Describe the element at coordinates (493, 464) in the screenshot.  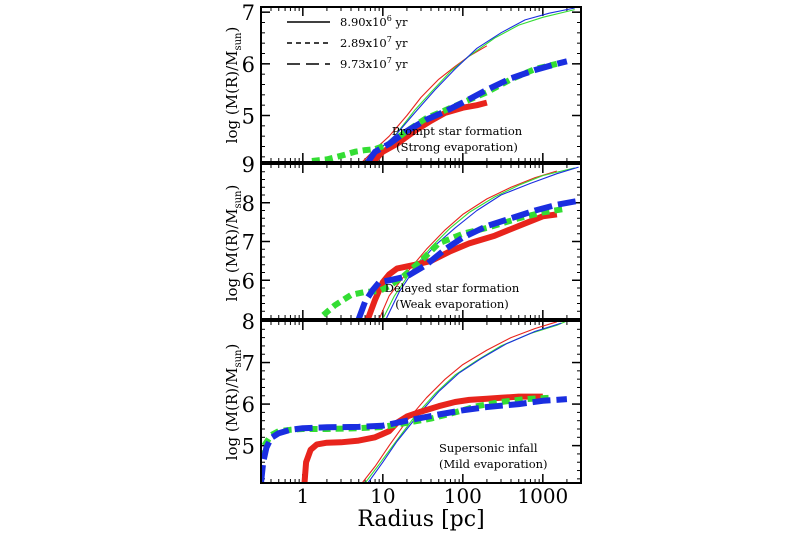
I see `panel-annotation: (Mild evaporation)` at that location.